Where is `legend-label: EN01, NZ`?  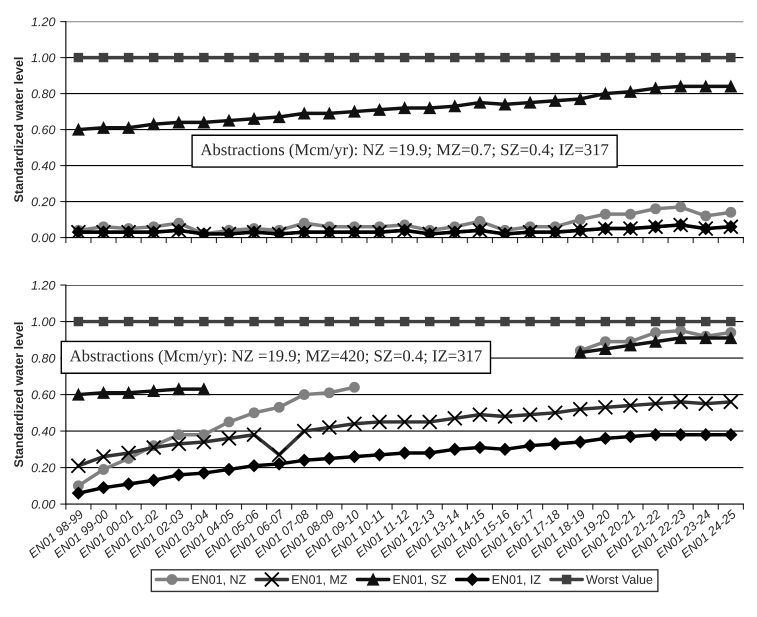
legend-label: EN01, NZ is located at coordinates (219, 580).